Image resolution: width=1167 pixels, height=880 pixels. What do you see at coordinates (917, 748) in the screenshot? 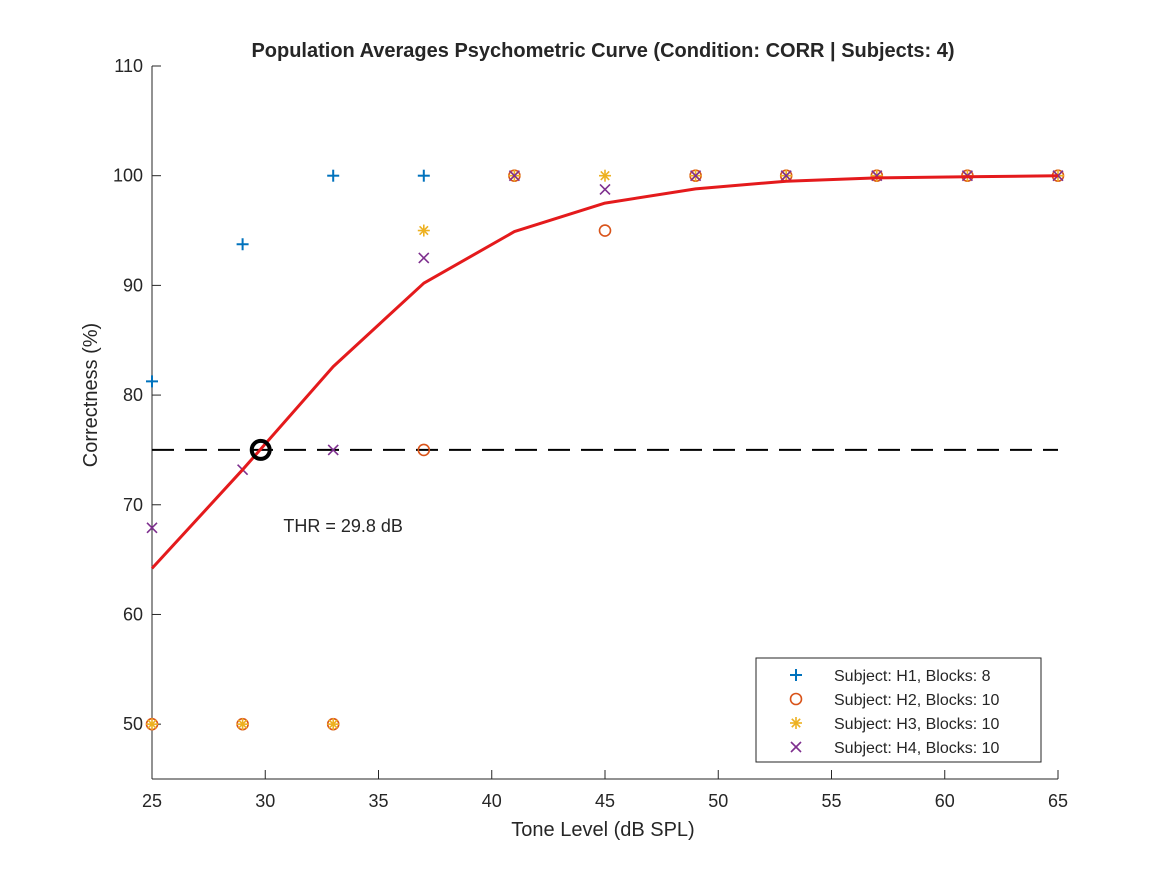
I see `legend-label: Subject: H4, Blocks: 10` at bounding box center [917, 748].